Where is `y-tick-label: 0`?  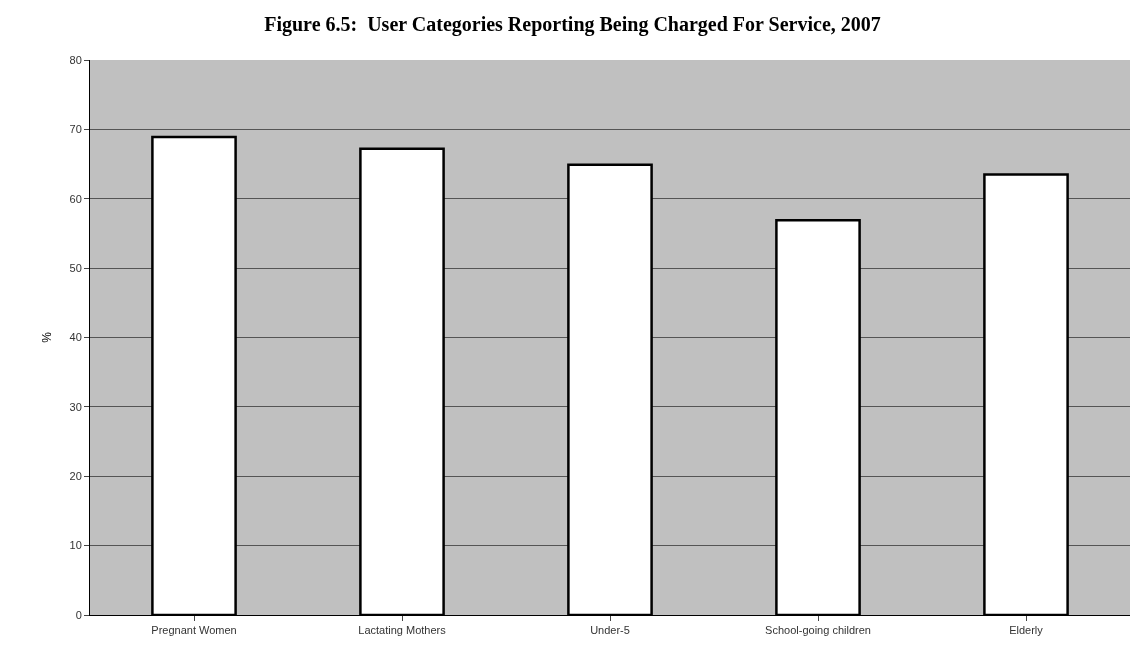
y-tick-label: 0 is located at coordinates (78, 614).